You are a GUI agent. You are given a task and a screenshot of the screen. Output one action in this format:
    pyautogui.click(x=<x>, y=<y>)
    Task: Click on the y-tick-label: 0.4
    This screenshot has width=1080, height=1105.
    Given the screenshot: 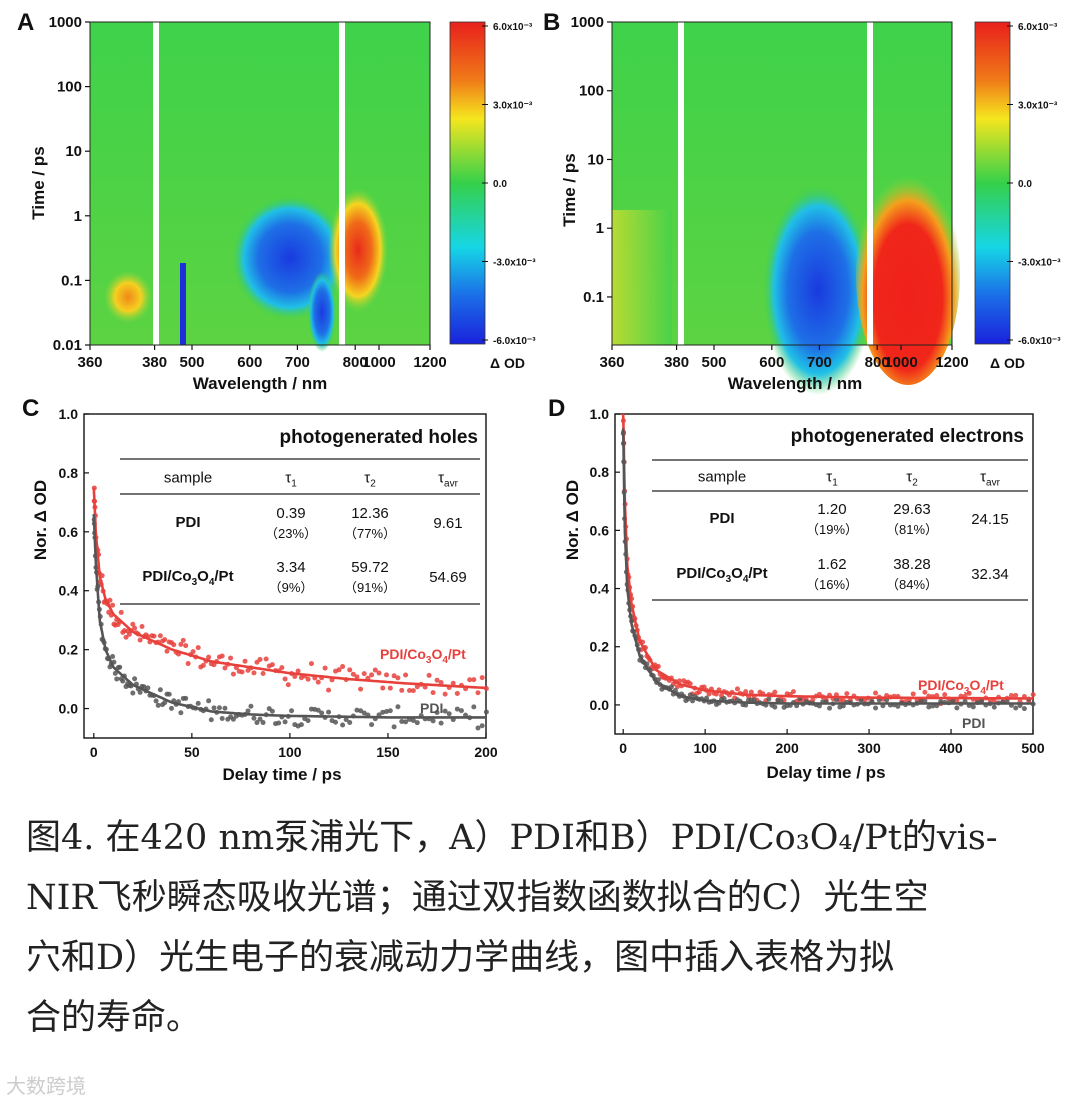 What is the action you would take?
    pyautogui.click(x=600, y=589)
    